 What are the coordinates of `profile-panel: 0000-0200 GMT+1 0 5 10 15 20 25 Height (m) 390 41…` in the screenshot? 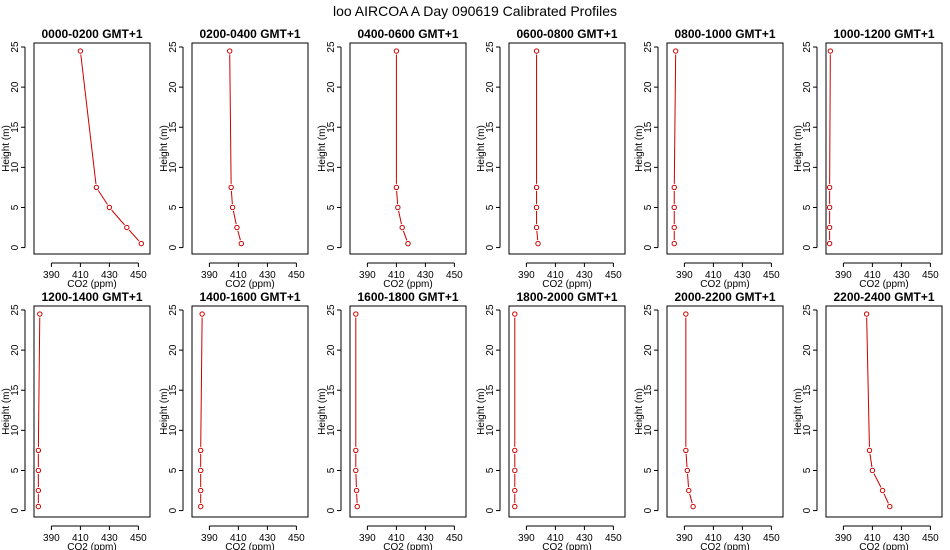 It's located at (76, 158).